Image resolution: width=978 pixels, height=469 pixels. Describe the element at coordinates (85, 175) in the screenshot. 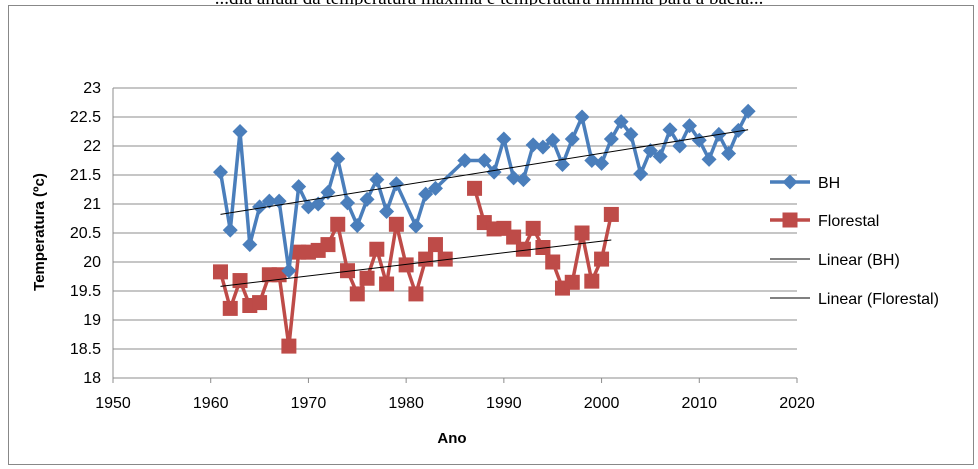

I see `y-tick-label: 21.5` at that location.